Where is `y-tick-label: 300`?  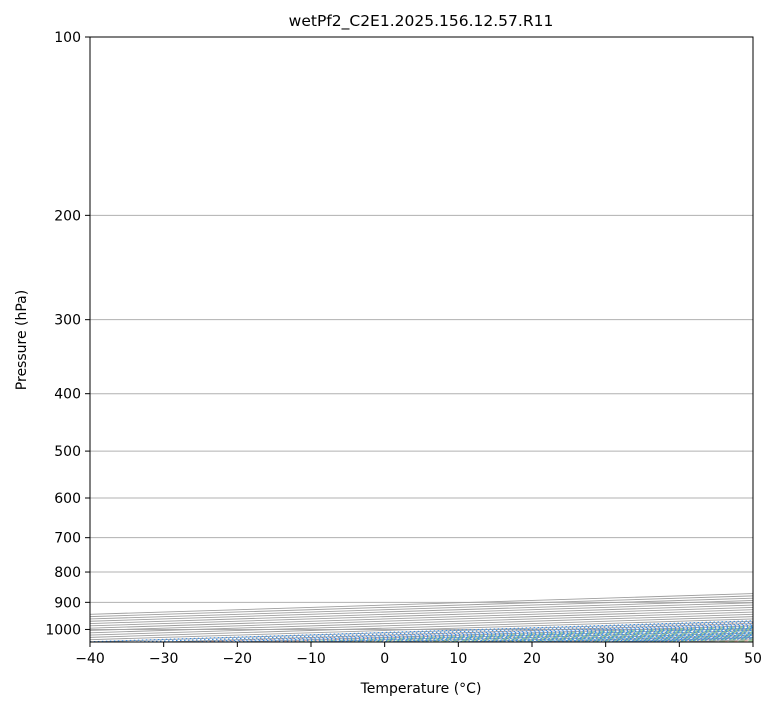
y-tick-label: 300 is located at coordinates (67, 321).